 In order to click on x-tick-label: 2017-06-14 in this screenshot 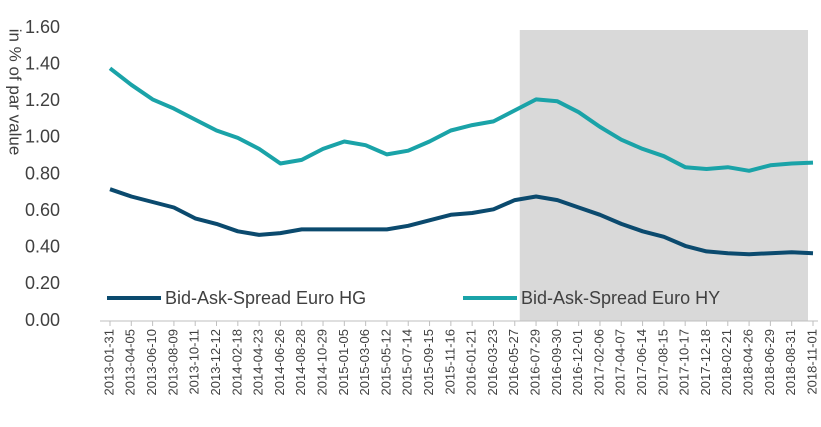, I will do `click(641, 362)`.